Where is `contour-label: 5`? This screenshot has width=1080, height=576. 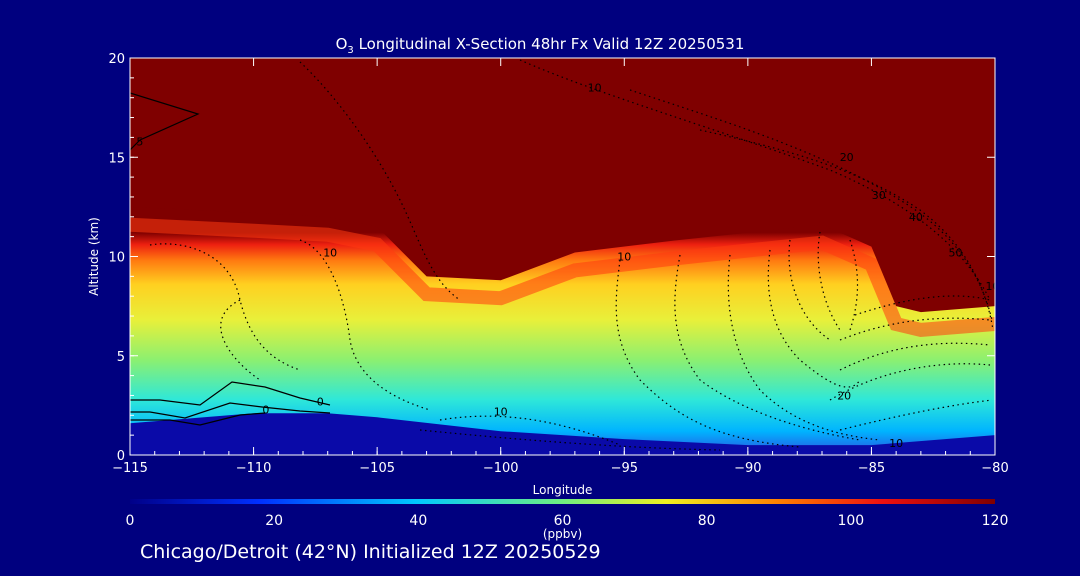 contour-label: 5 is located at coordinates (139, 141).